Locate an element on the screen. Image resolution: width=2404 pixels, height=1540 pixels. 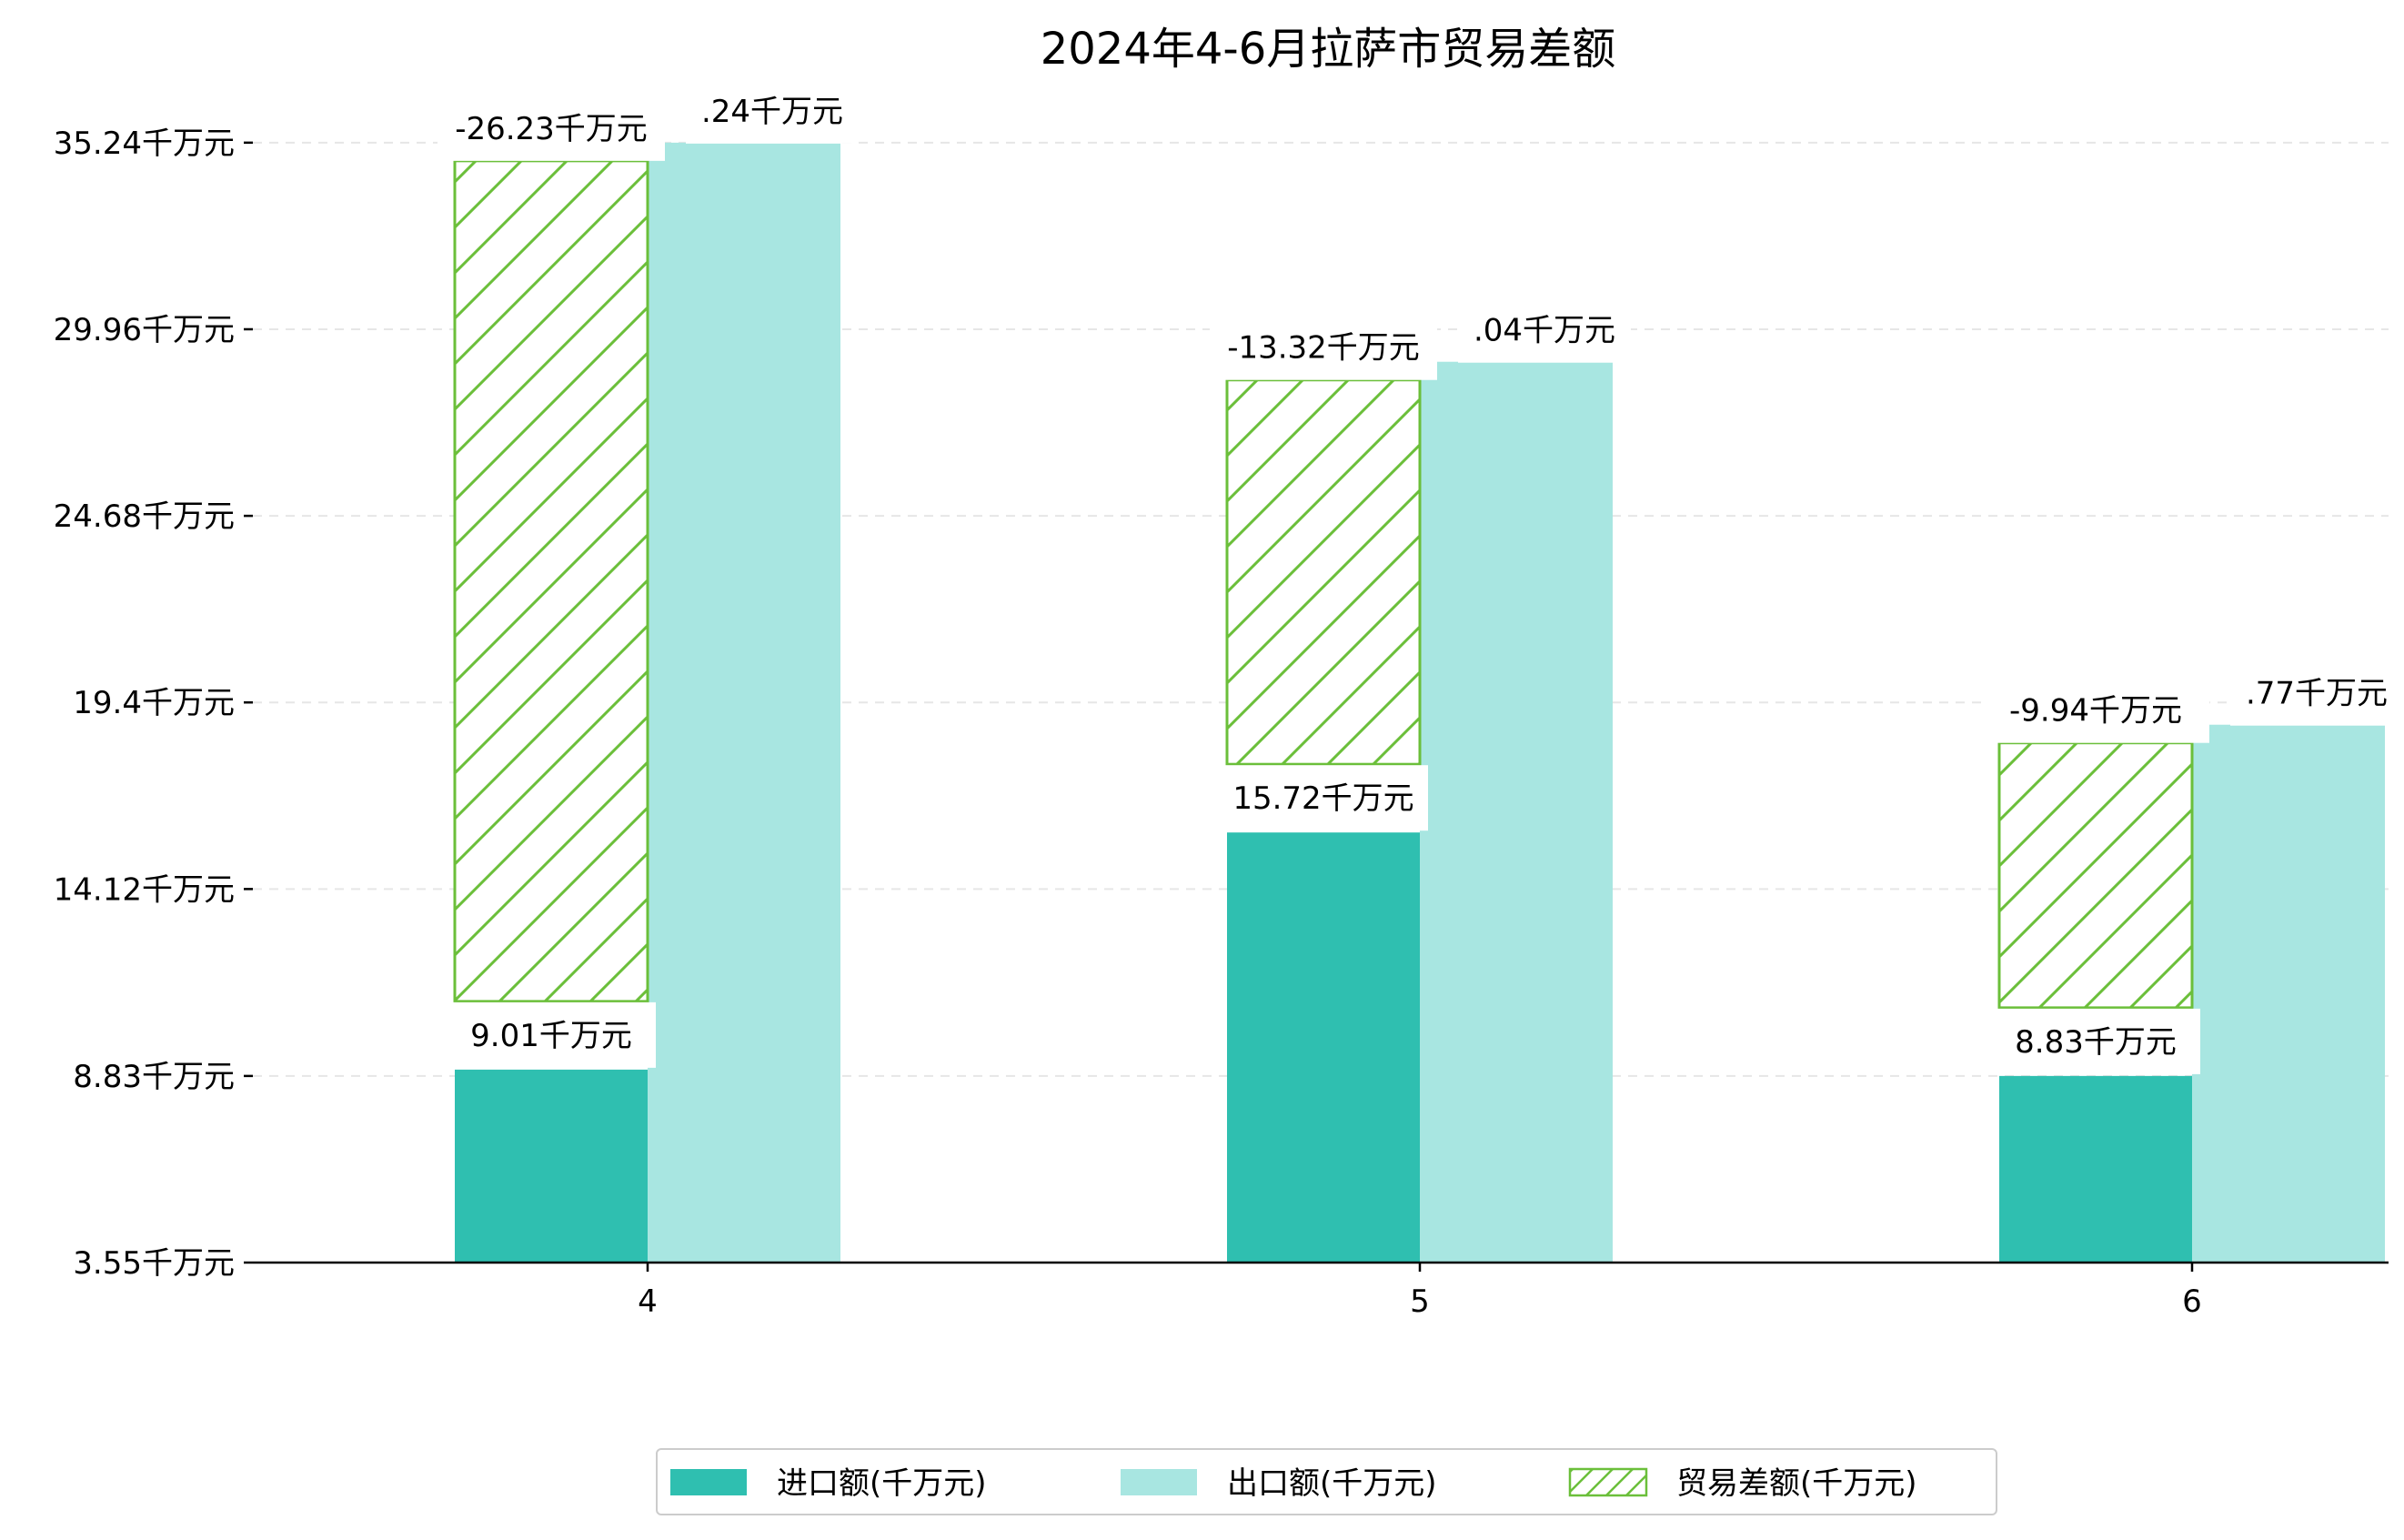
x-tick-label: 5 is located at coordinates (1420, 1301).